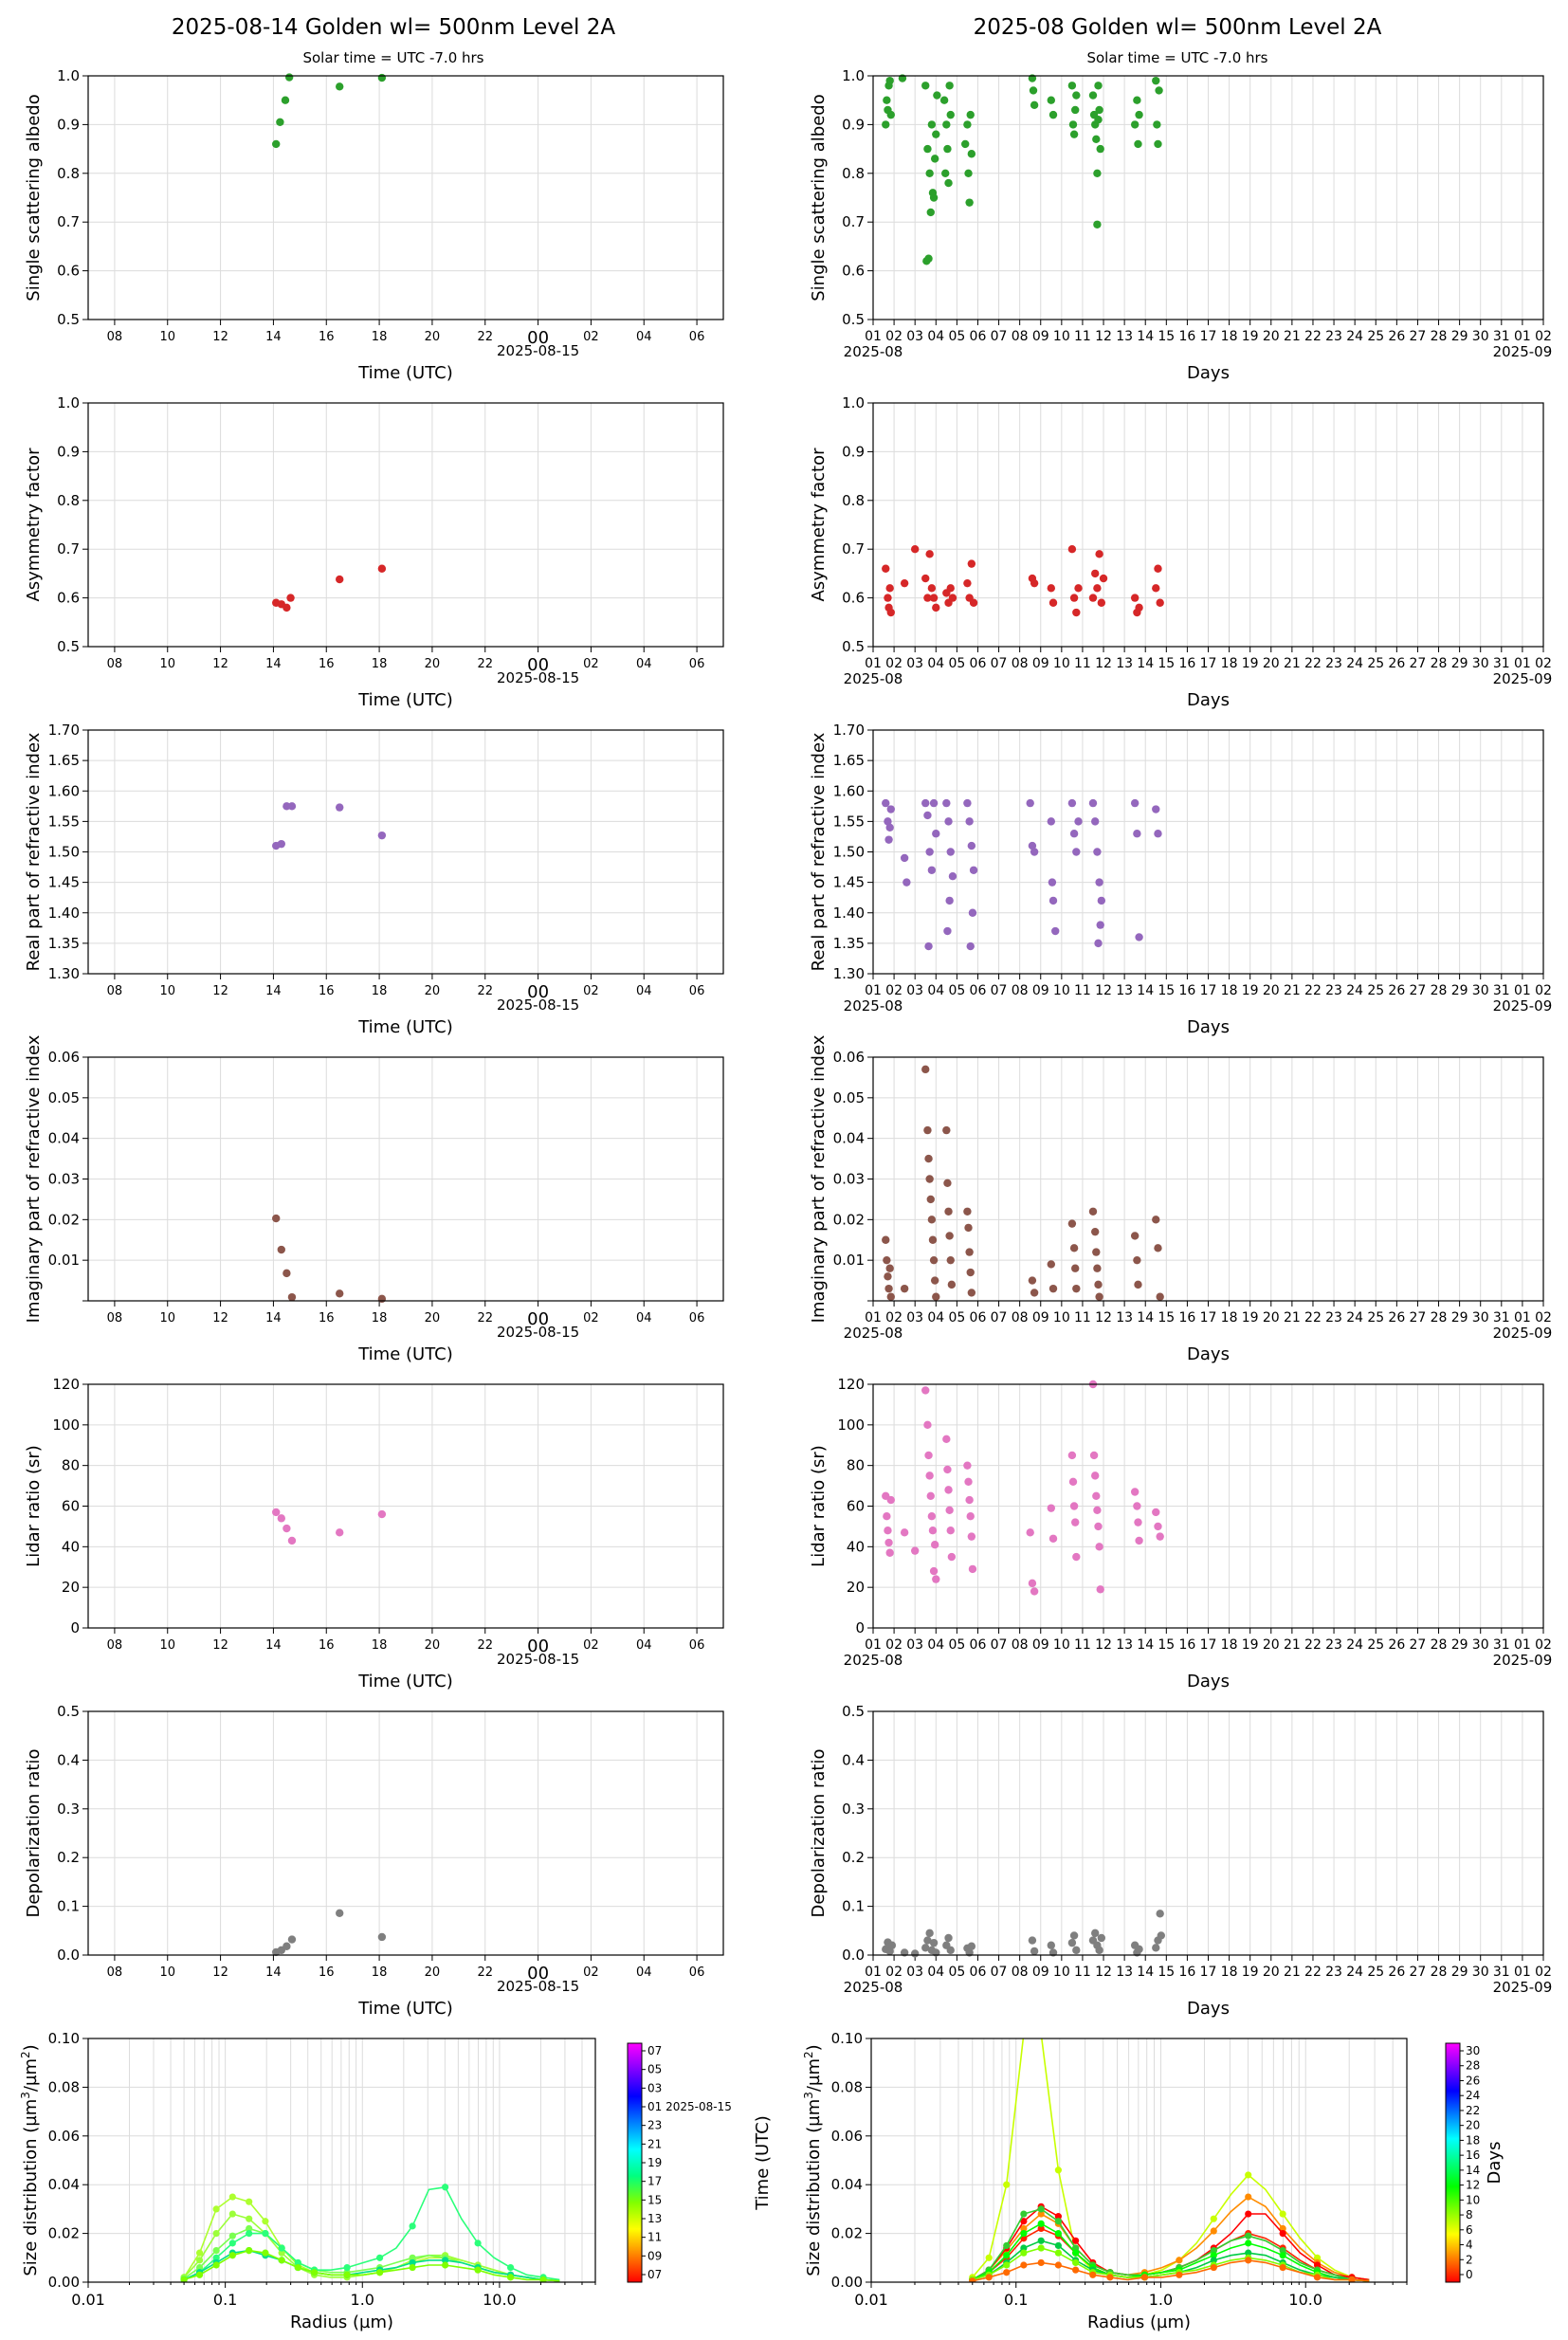 This screenshot has height=2340, width=1568. What do you see at coordinates (405, 1179) in the screenshot?
I see `imag-daily-frame` at bounding box center [405, 1179].